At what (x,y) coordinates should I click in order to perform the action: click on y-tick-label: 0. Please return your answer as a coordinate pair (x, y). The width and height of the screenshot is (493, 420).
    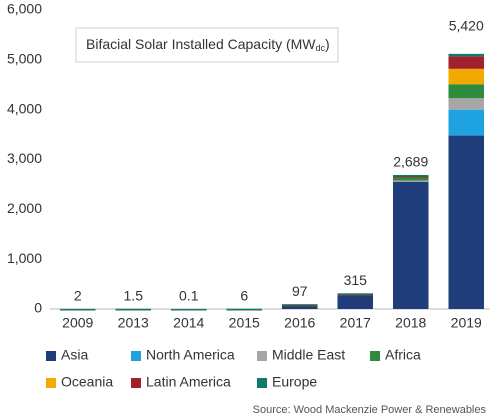
    Looking at the image, I should click on (38, 308).